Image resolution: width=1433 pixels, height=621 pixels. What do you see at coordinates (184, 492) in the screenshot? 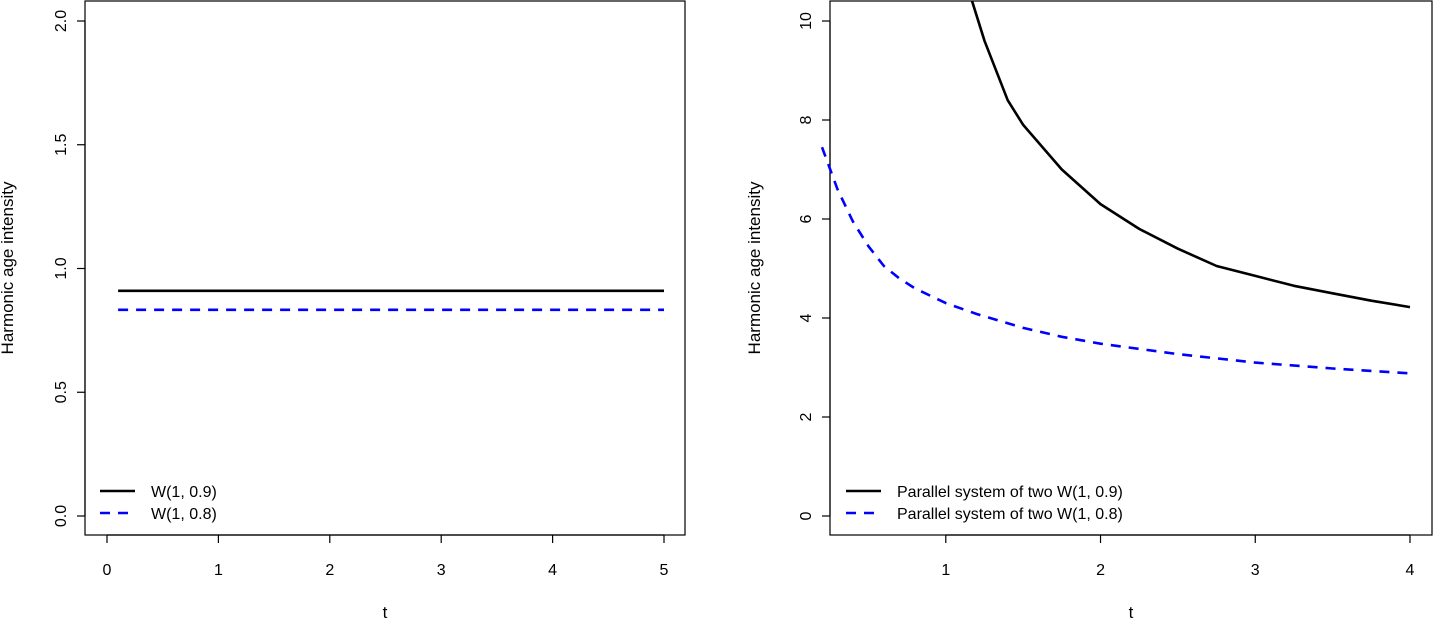
I see `legend-label-0: W(1, 0.9)` at bounding box center [184, 492].